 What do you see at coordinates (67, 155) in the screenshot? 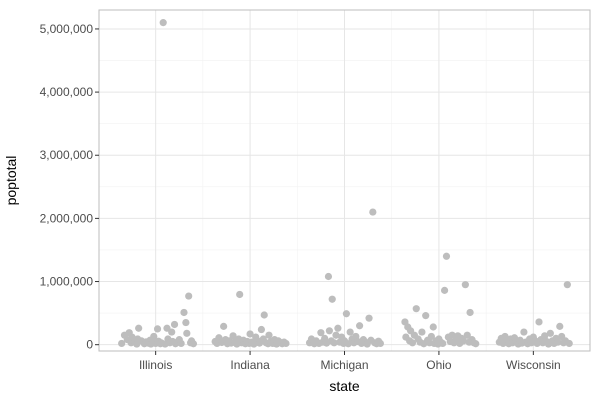
I see `y-tick-label: 3,000,000` at bounding box center [67, 155].